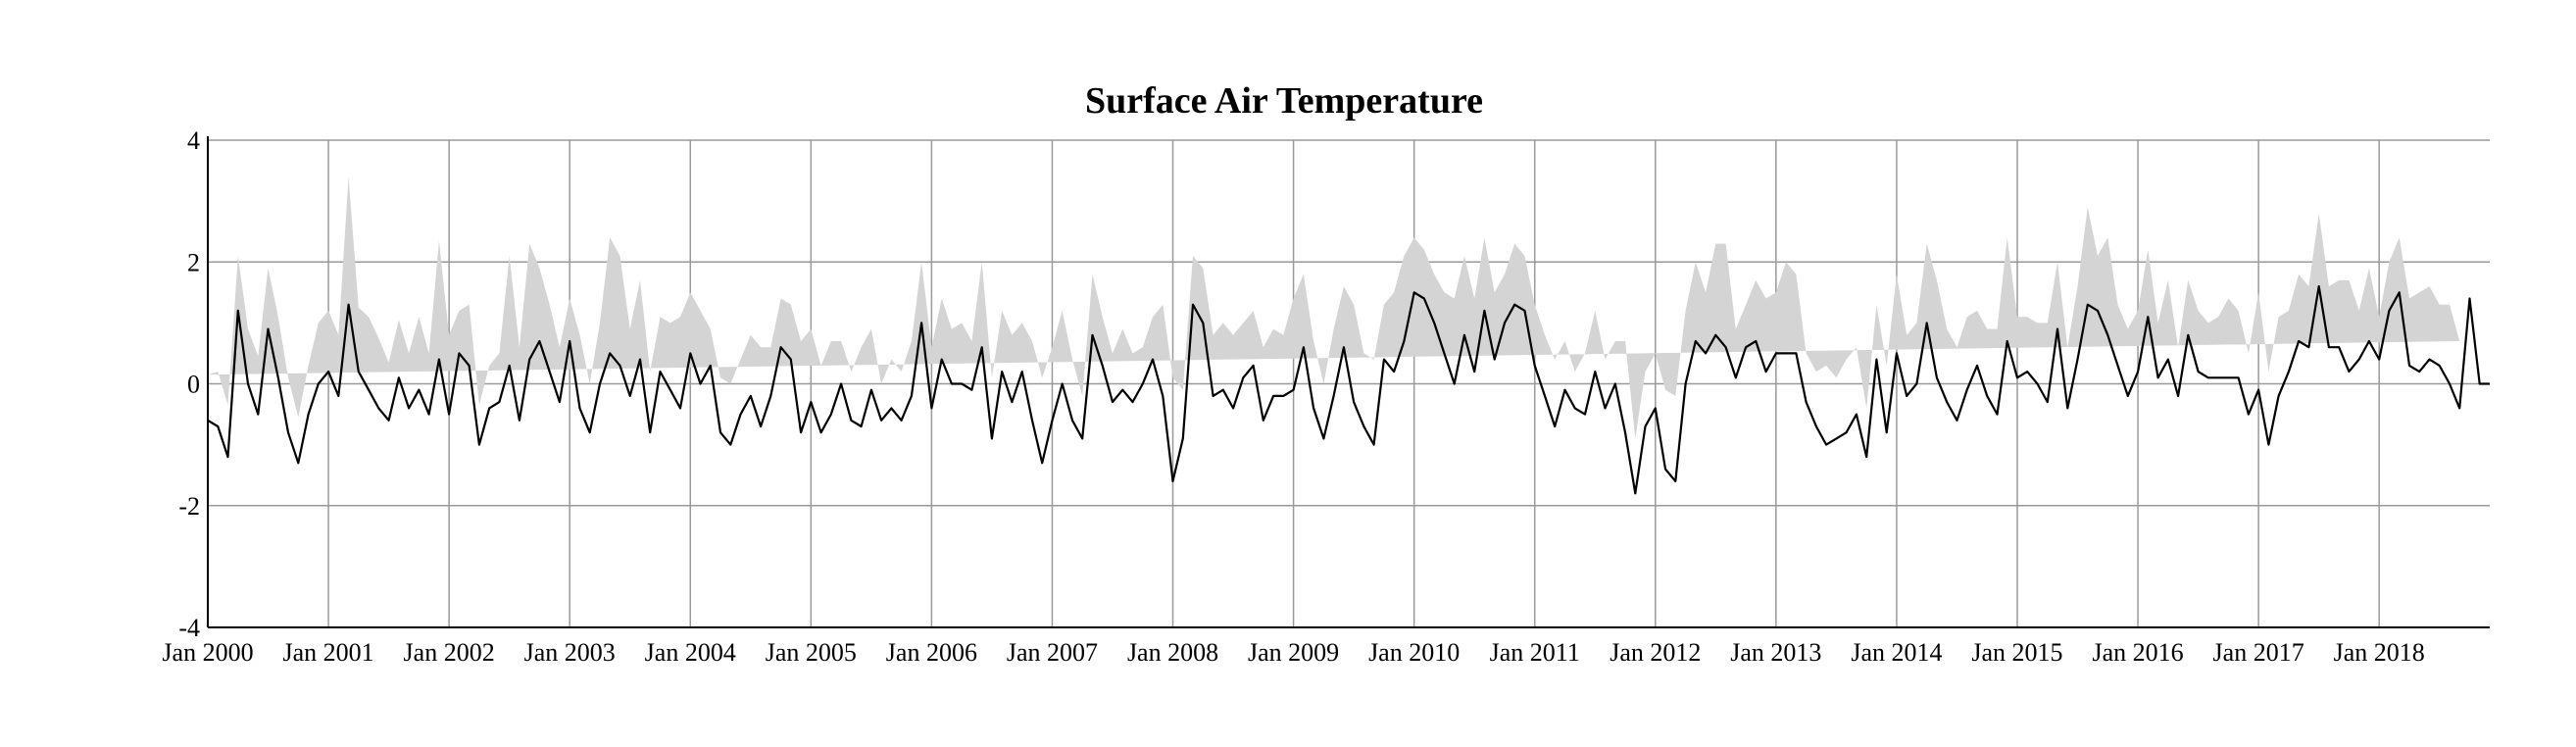 The image size is (2576, 747). What do you see at coordinates (207, 653) in the screenshot?
I see `x-tick-label: Jan 2000` at bounding box center [207, 653].